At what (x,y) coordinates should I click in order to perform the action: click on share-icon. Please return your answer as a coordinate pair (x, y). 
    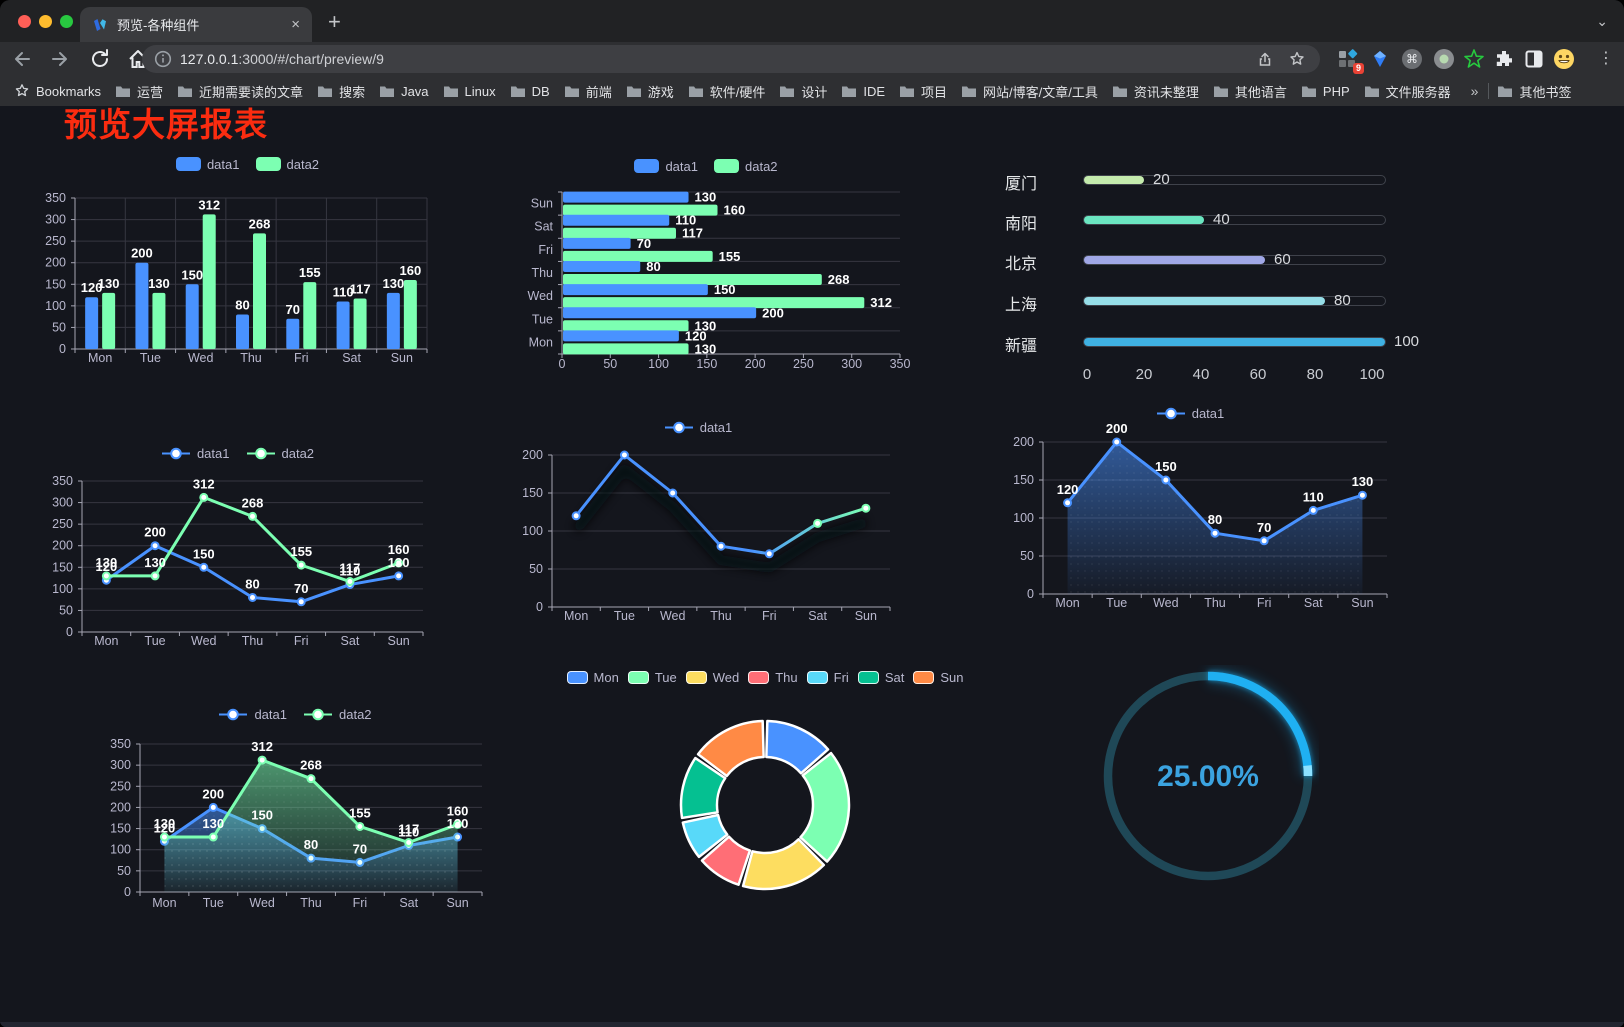
    Looking at the image, I should click on (1265, 59).